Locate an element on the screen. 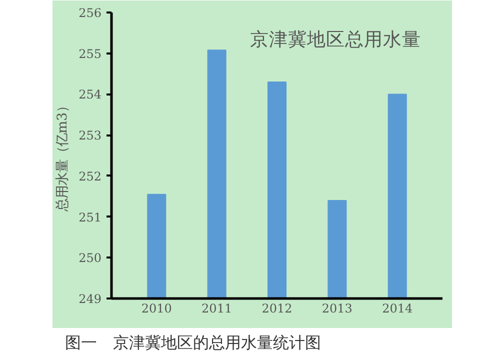 The height and width of the screenshot is (362, 500). y-axis-title: 总用水量（亿m3） is located at coordinates (63, 156).